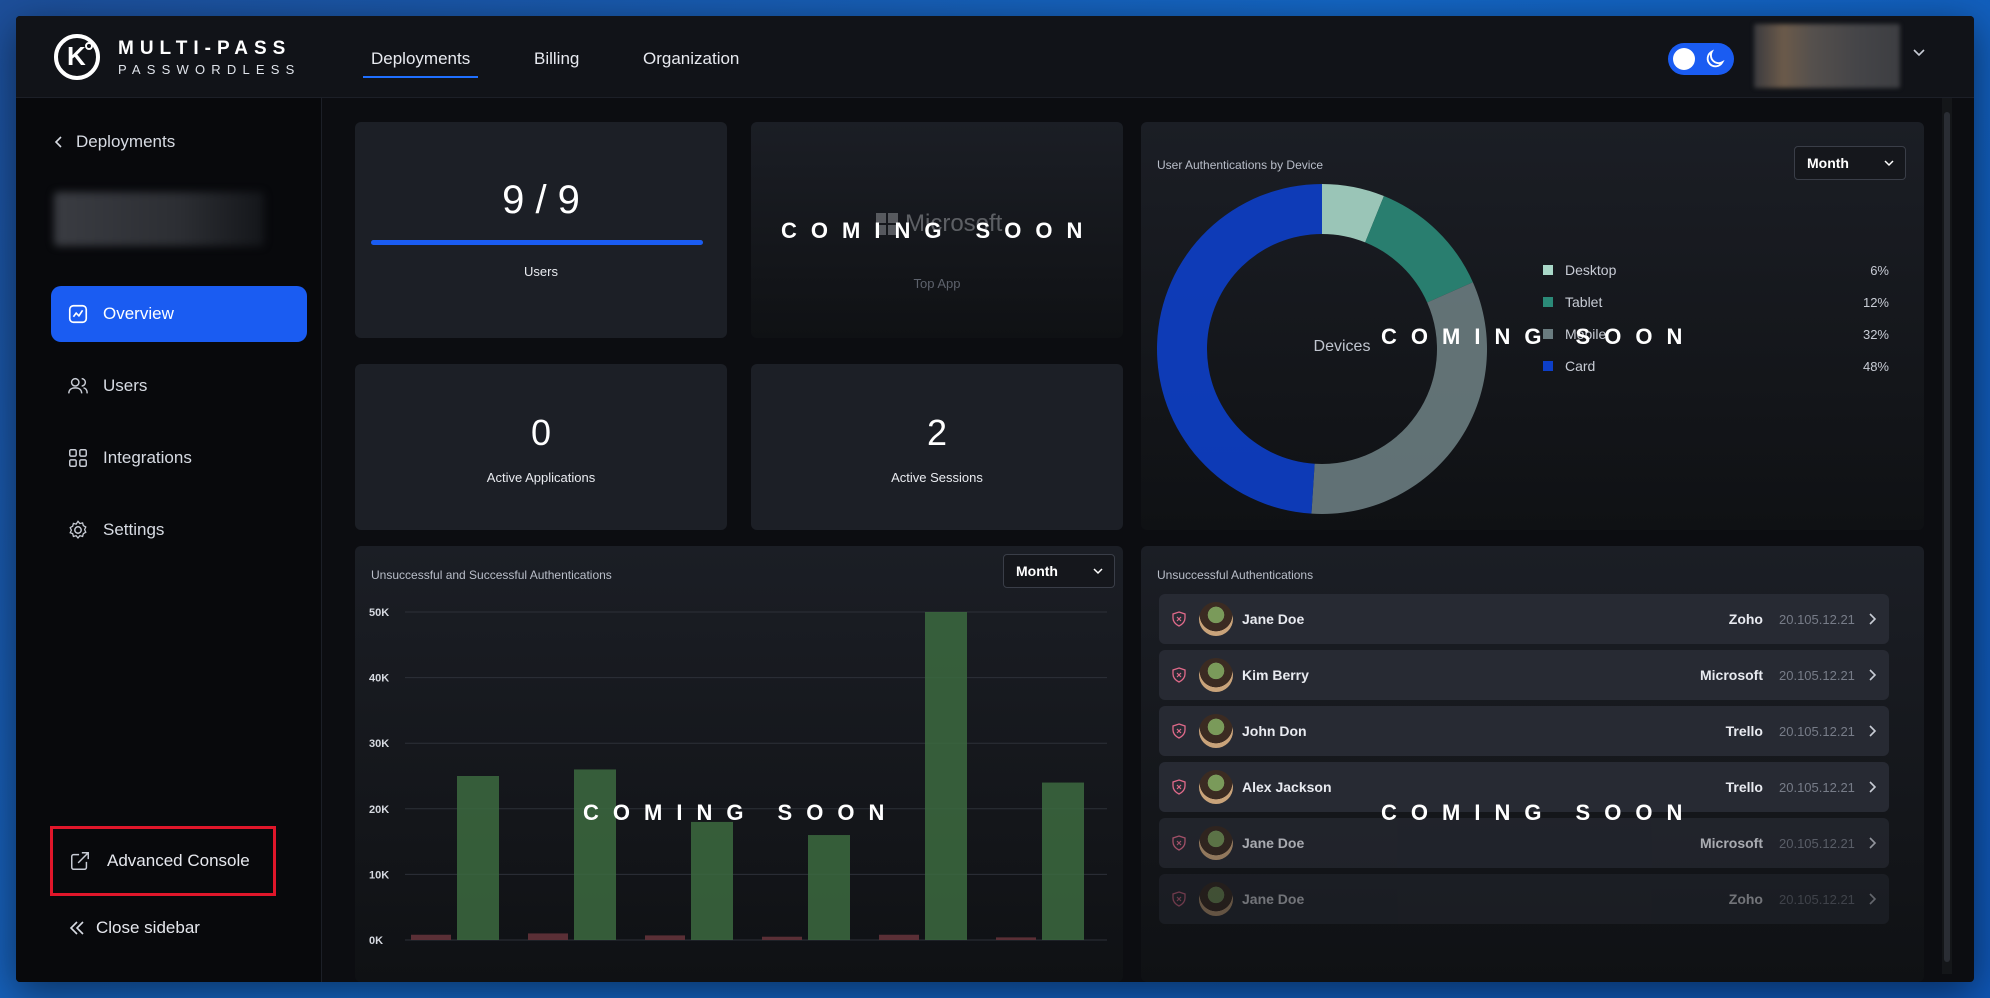 This screenshot has height=998, width=1990. What do you see at coordinates (1240, 165) in the screenshot?
I see `panel-title: User Authentications by Device` at bounding box center [1240, 165].